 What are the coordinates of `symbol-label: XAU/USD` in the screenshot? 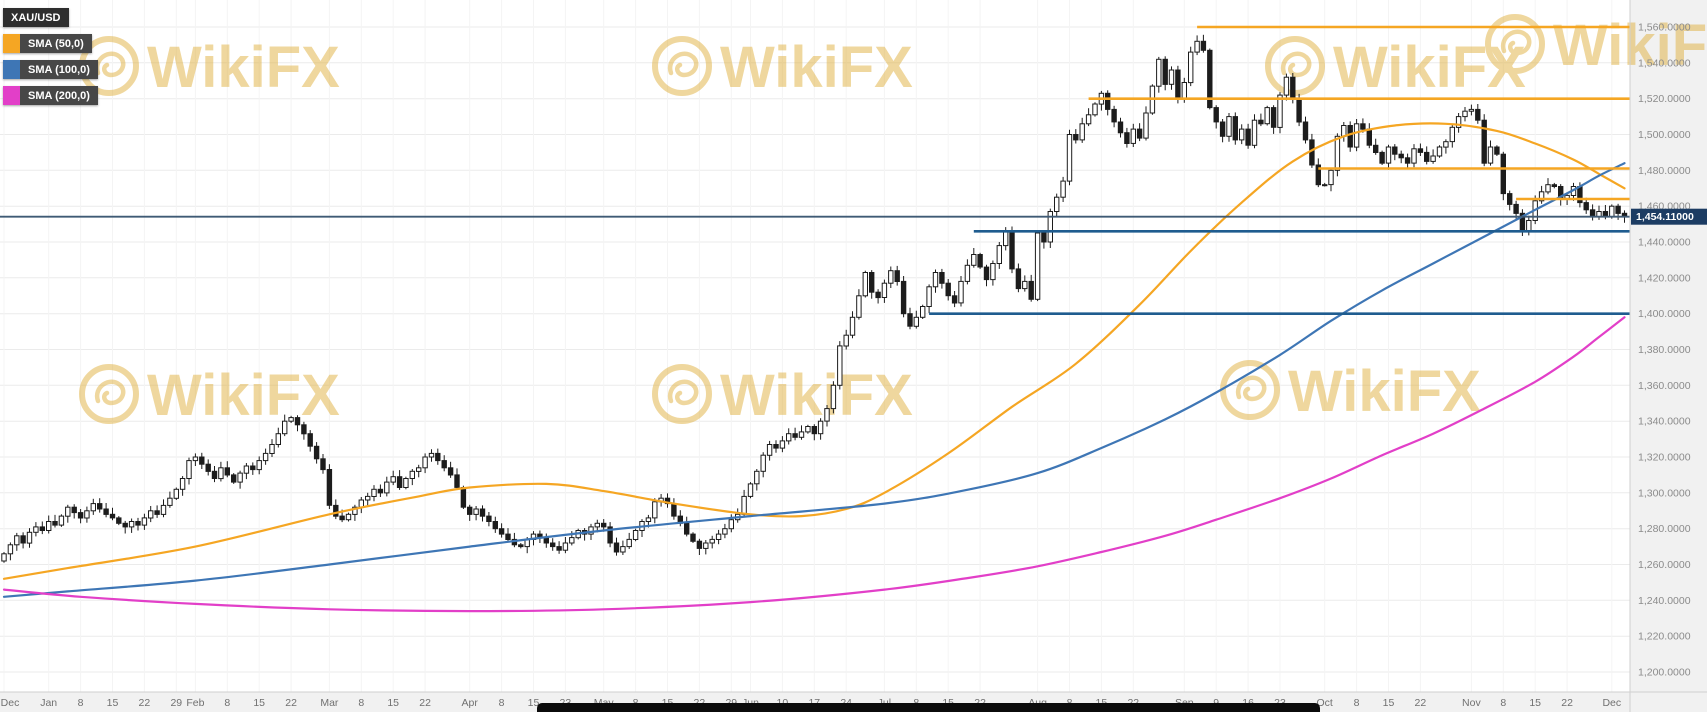 It's located at (36, 17).